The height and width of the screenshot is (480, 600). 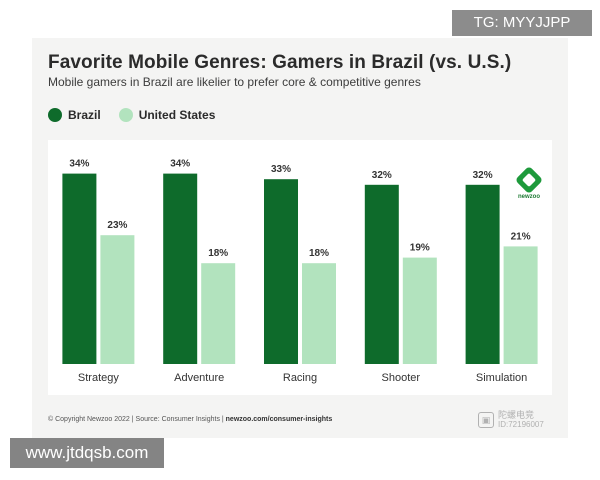 What do you see at coordinates (117, 299) in the screenshot?
I see `bar-united-states-strategy` at bounding box center [117, 299].